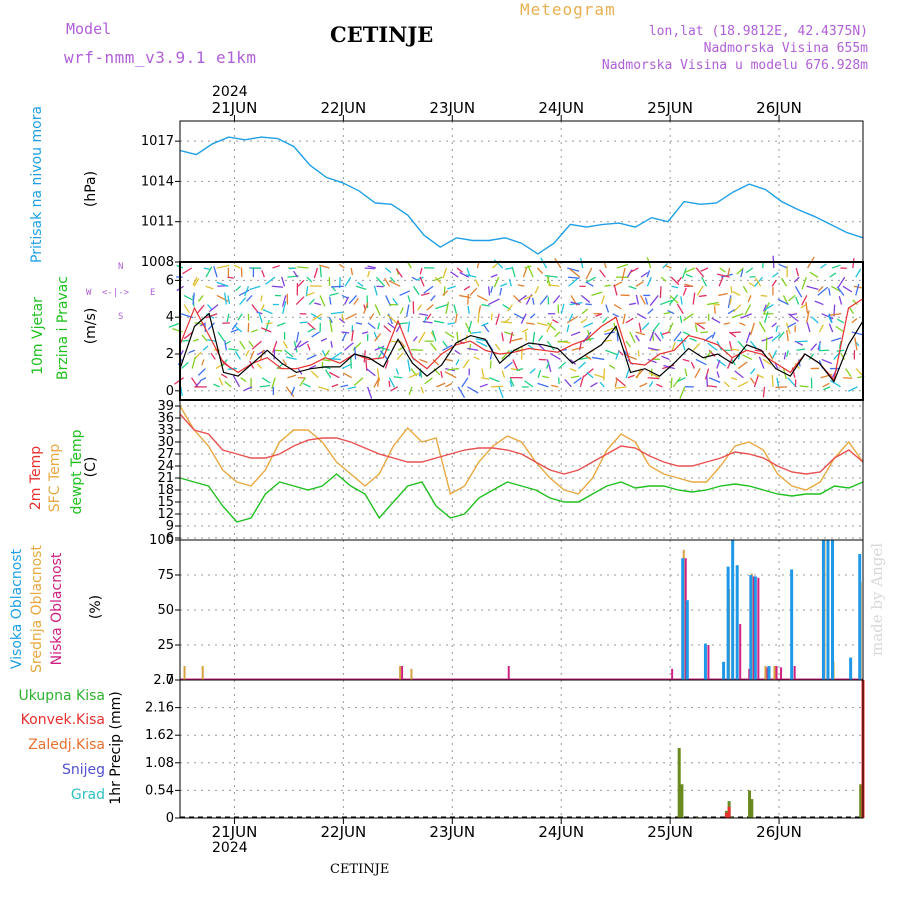  Describe the element at coordinates (685, 619) in the screenshot. I see `cloud-low-bar` at that location.